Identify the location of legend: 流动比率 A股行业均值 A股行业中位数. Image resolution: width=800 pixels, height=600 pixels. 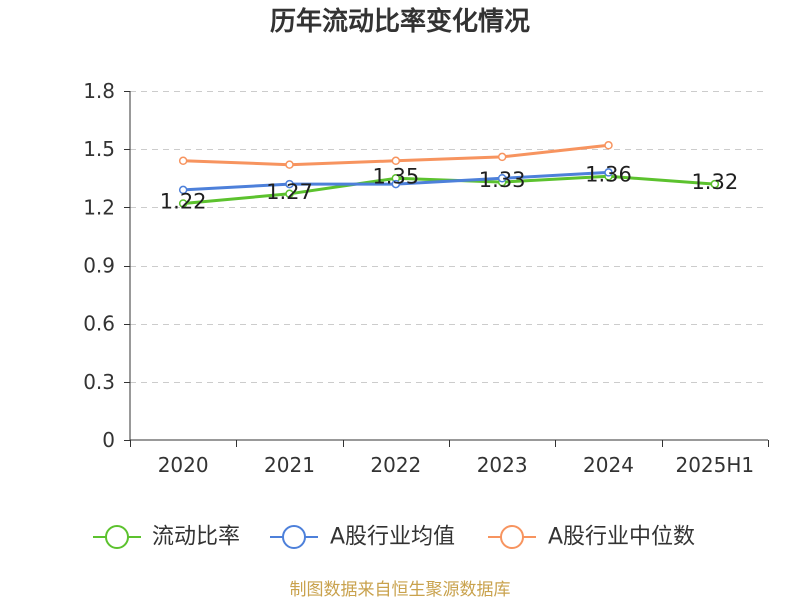
(394, 537).